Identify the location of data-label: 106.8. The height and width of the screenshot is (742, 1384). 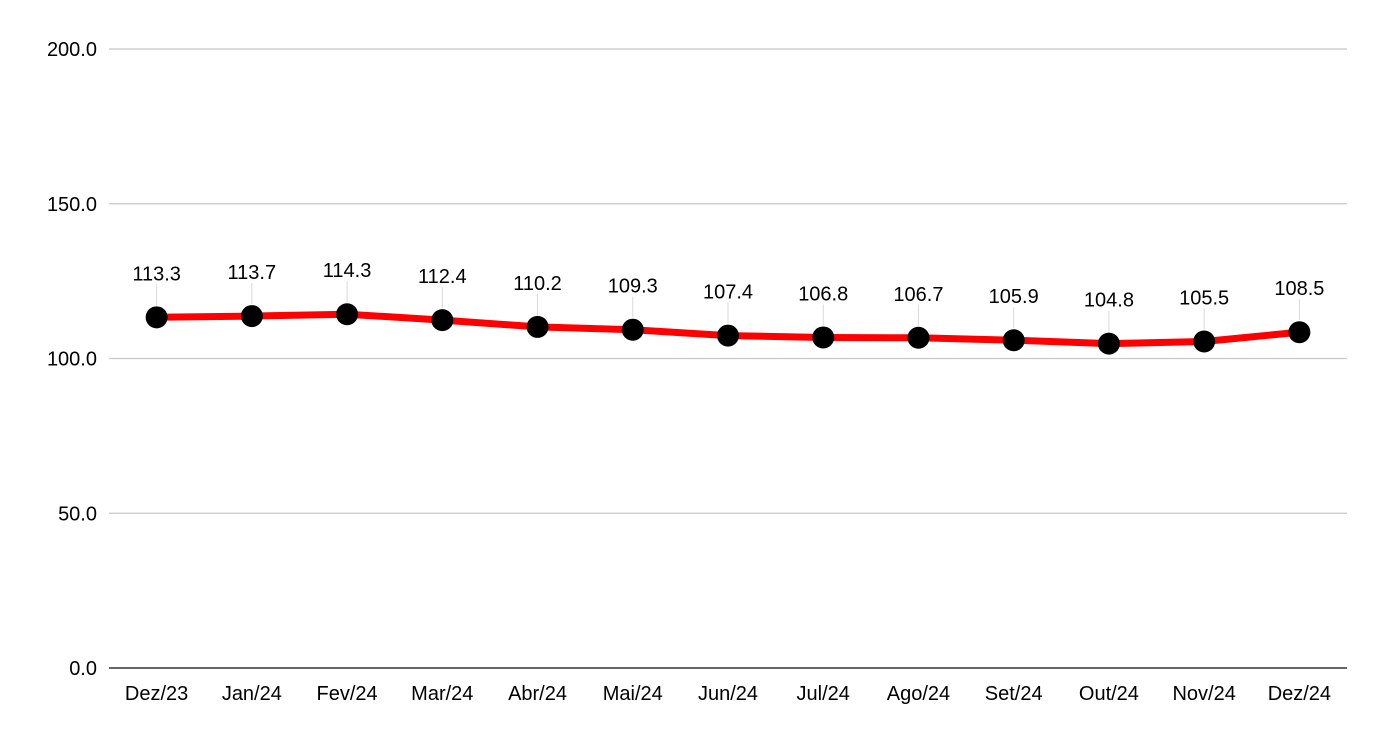
(823, 294).